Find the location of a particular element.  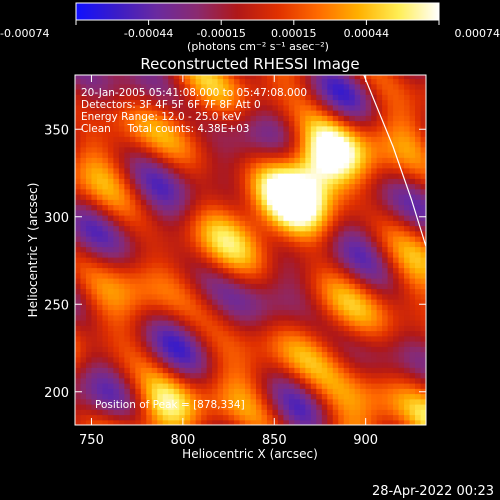

colorbar-tick-label: -0.00015 is located at coordinates (220, 33).